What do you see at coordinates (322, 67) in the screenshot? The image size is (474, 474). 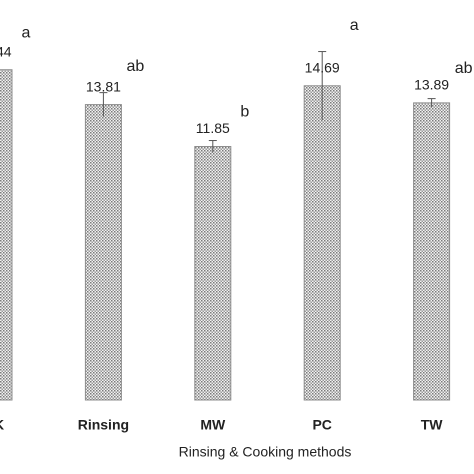 I see `value-label: 14.69` at bounding box center [322, 67].